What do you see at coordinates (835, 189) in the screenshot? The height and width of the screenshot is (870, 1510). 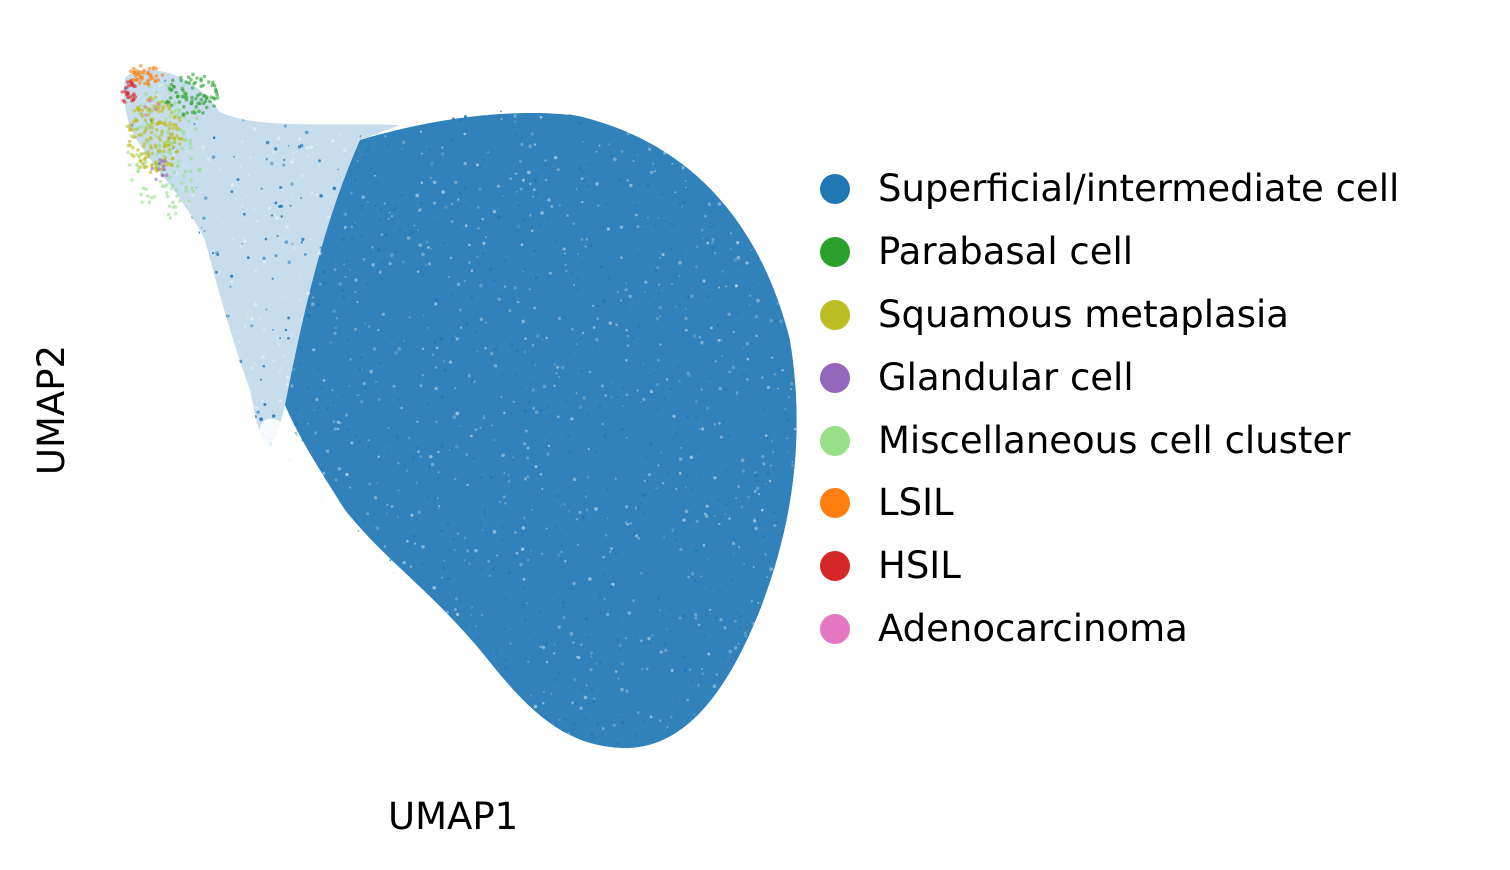 I see `legend-marker-icon` at bounding box center [835, 189].